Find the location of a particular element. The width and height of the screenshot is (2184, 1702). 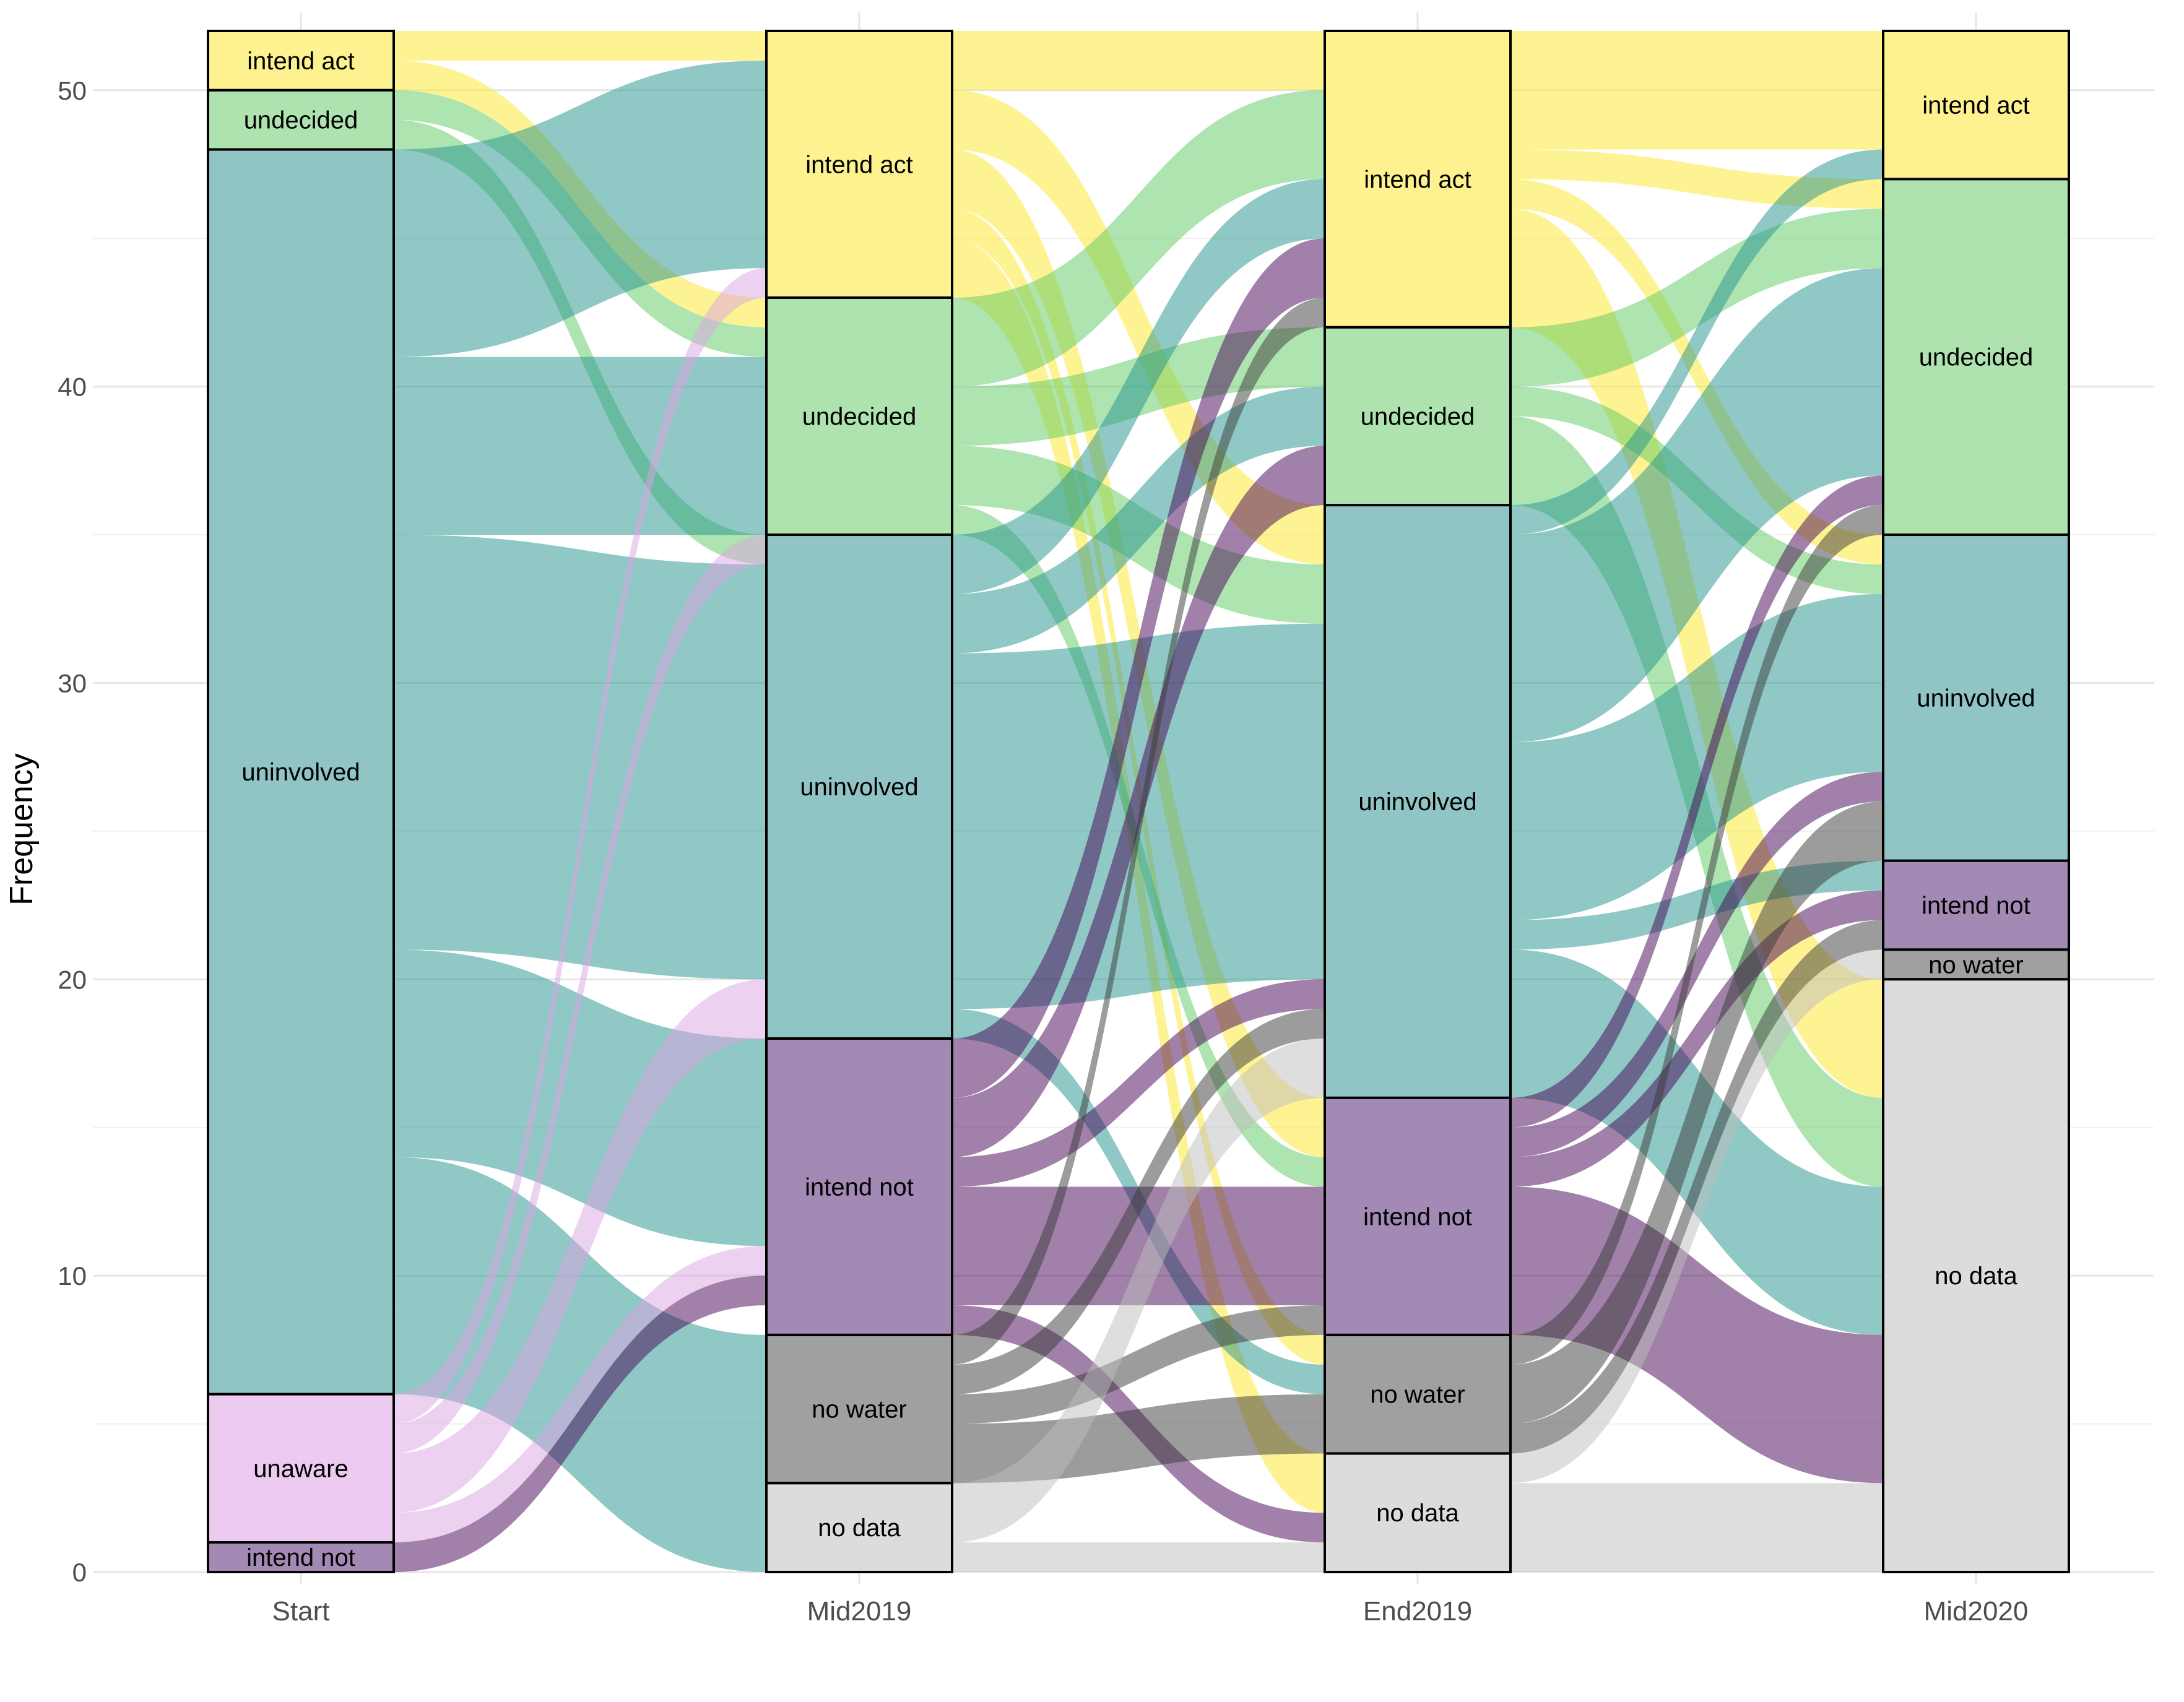

flow-start-unaware-to-intend-not is located at coordinates (580, 1395).